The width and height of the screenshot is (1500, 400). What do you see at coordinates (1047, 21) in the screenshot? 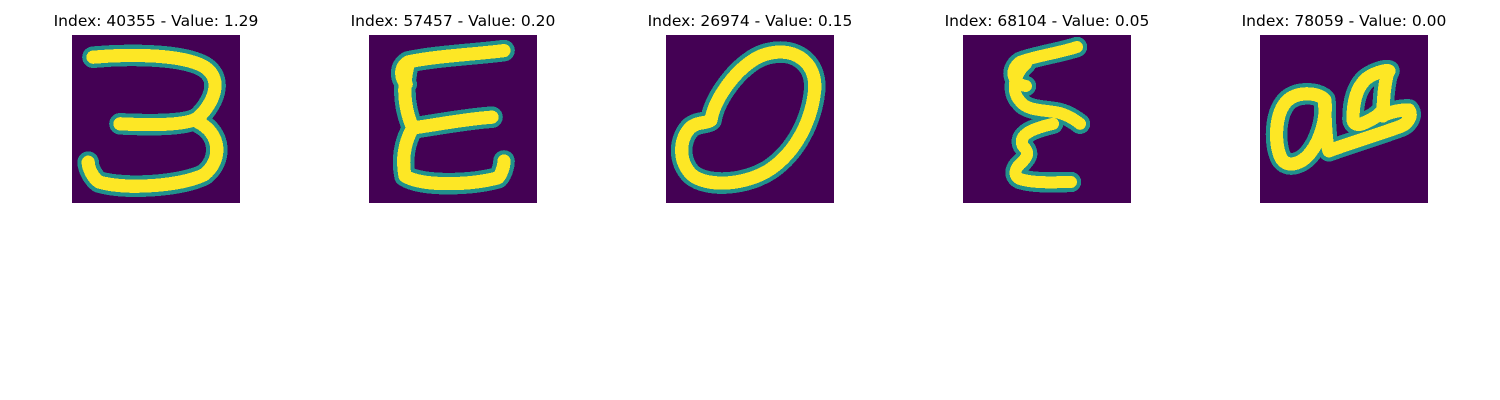
I see `panel-title: Index: 68104 - Value: 0.05` at bounding box center [1047, 21].